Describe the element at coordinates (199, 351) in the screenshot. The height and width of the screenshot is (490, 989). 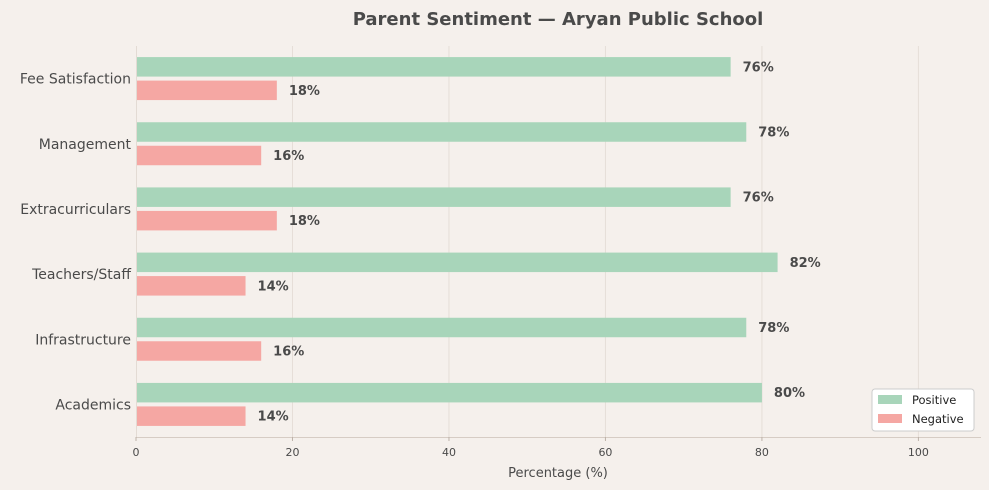
I see `bar-negative-infrastructure` at that location.